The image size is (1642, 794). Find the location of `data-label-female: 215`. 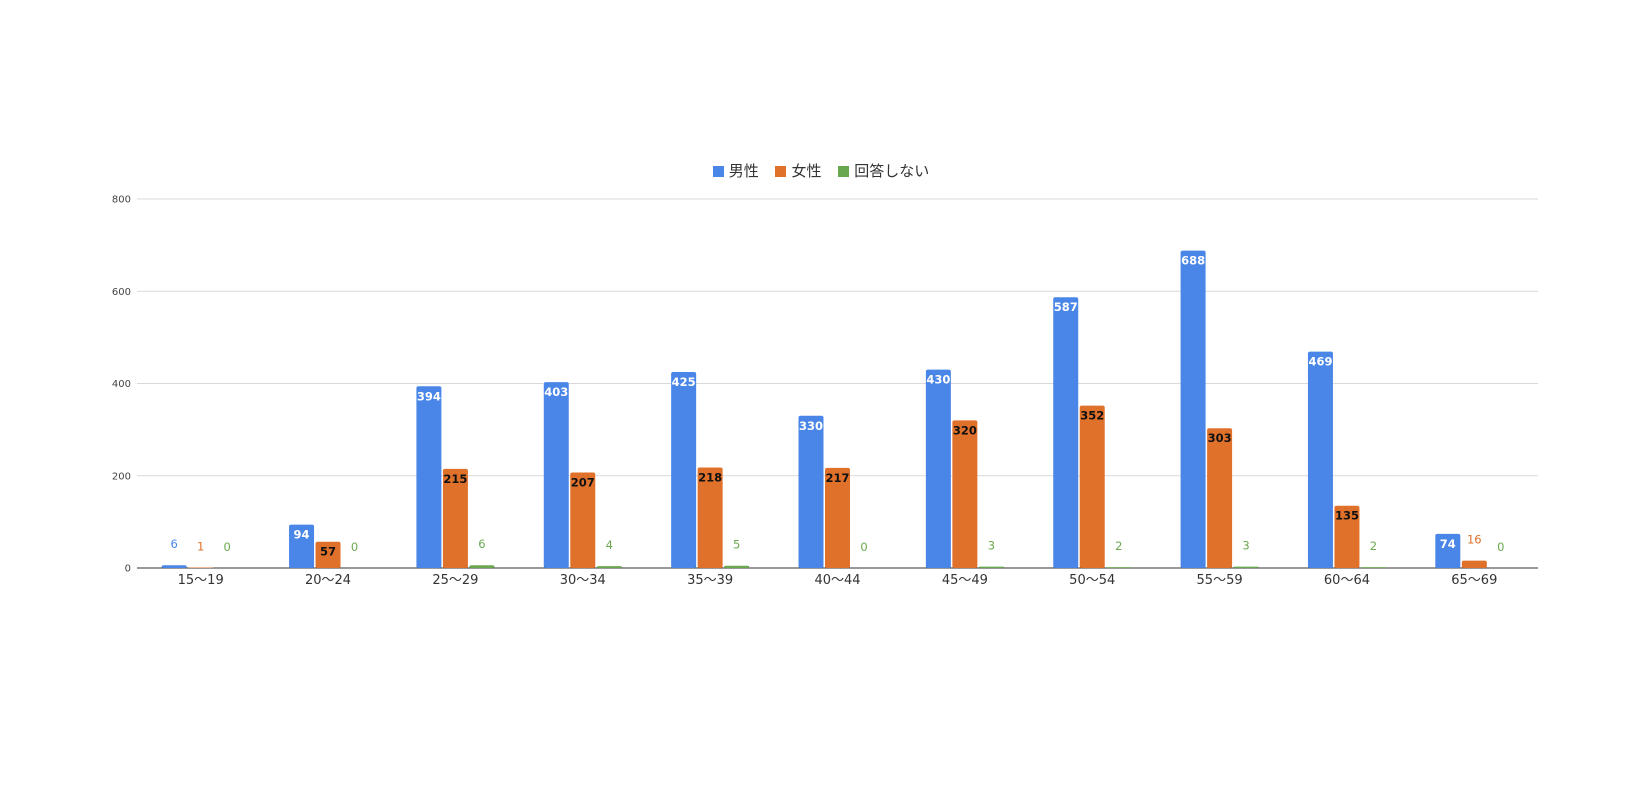

data-label-female: 215 is located at coordinates (455, 479).